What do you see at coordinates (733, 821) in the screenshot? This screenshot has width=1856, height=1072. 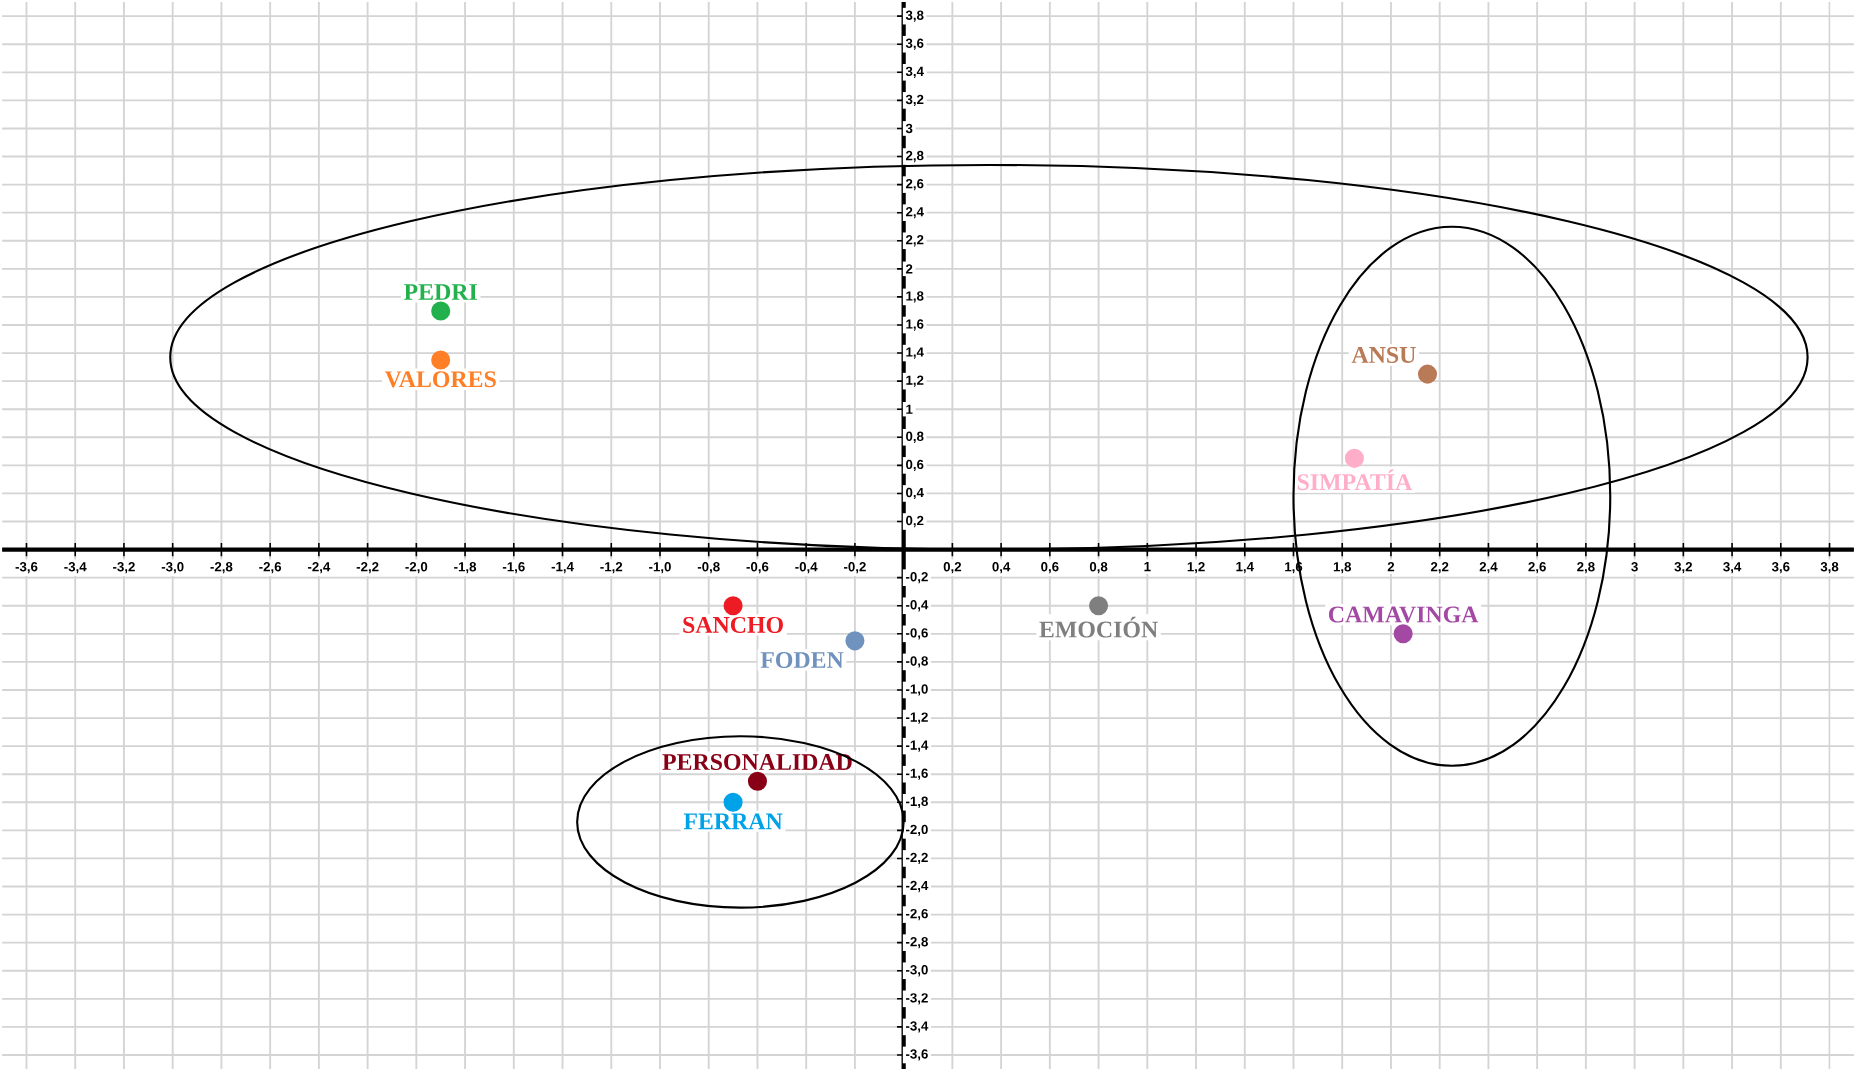 I see `series-label: FERRAN` at bounding box center [733, 821].